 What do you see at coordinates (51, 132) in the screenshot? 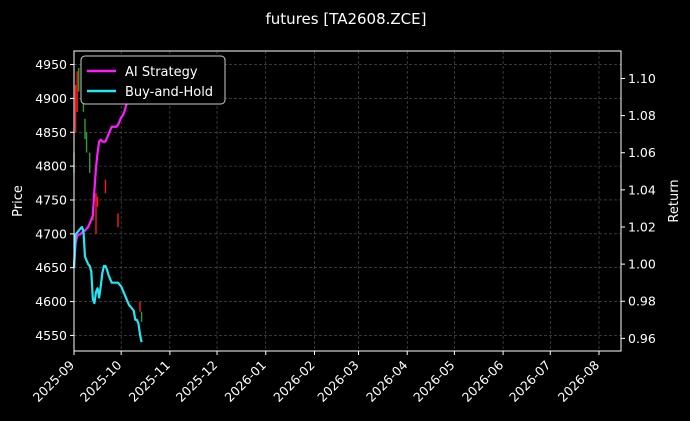
I see `y-left-tick-label: 4850` at bounding box center [51, 132].